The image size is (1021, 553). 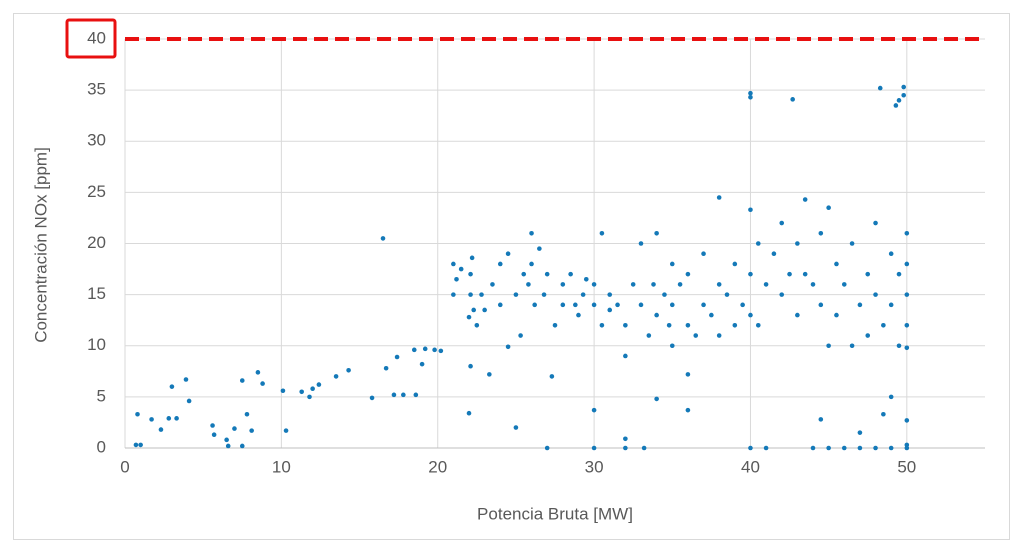 What do you see at coordinates (594, 466) in the screenshot?
I see `x-tick-label: 30` at bounding box center [594, 466].